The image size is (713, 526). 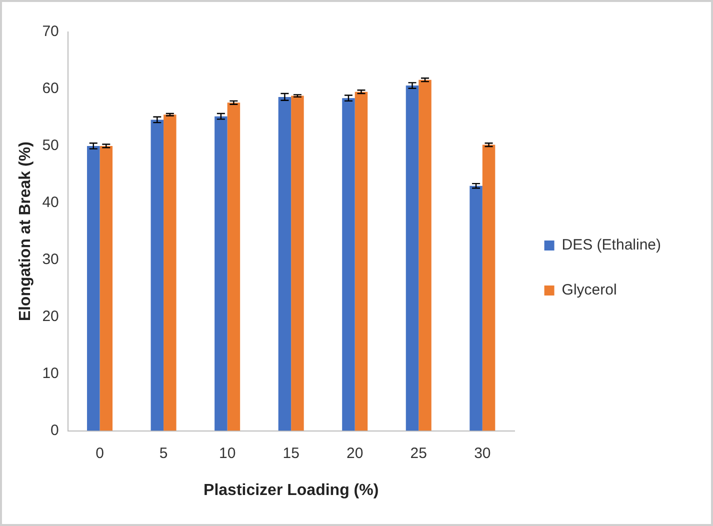 I want to click on y-tick-label: 20, so click(x=50, y=316).